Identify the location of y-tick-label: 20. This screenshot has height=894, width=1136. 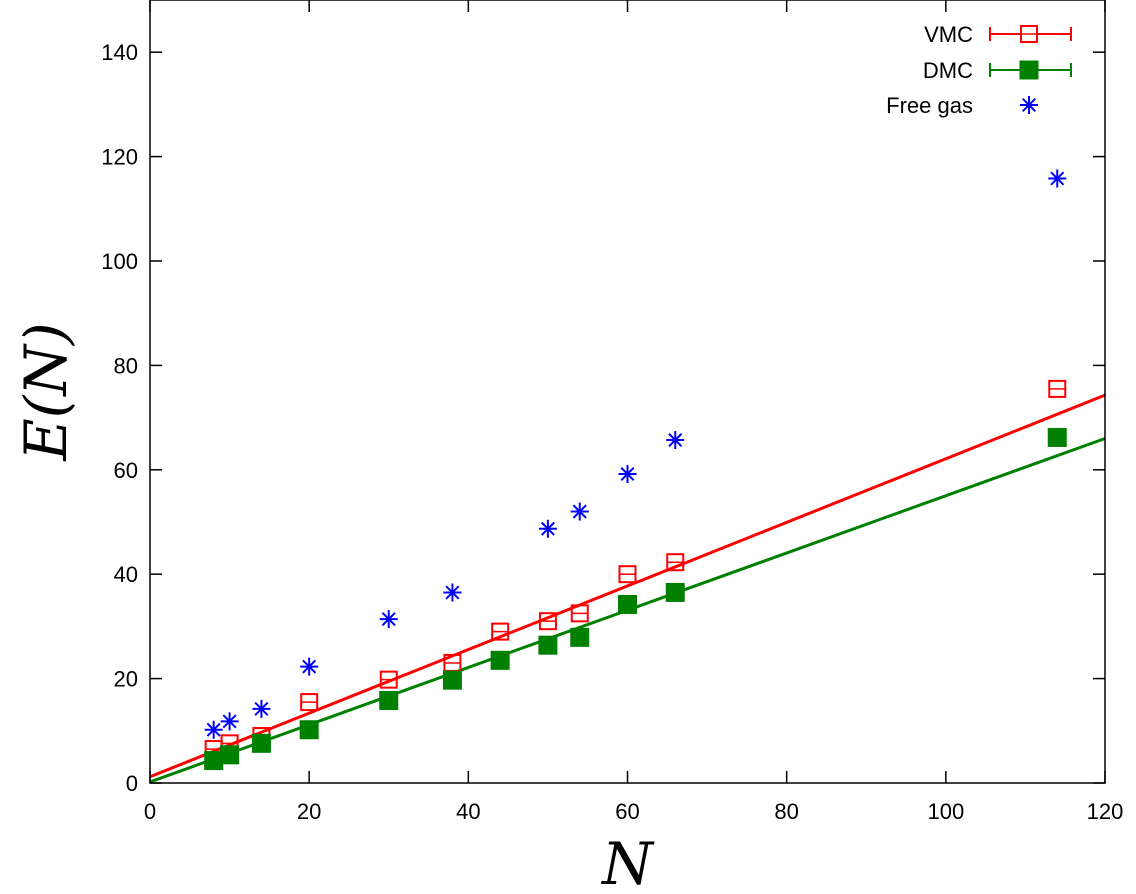
(126, 679).